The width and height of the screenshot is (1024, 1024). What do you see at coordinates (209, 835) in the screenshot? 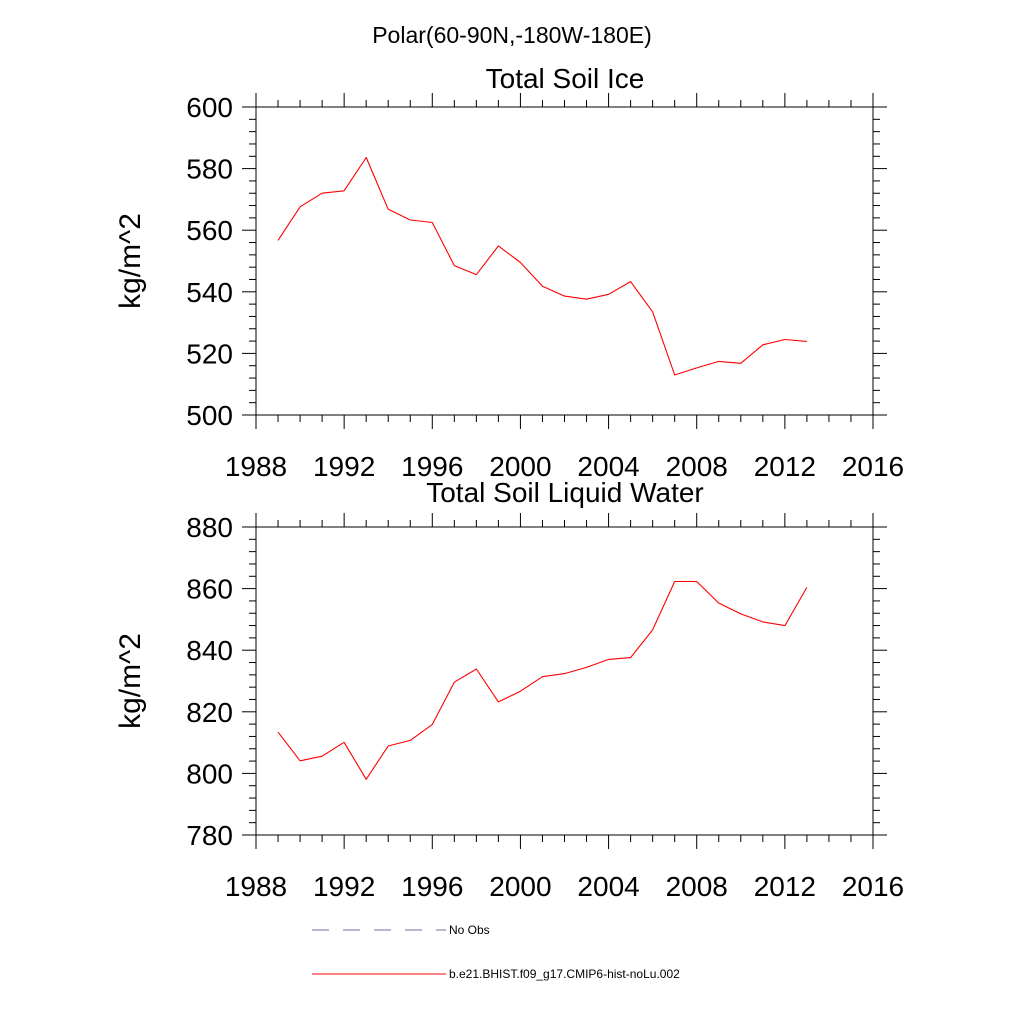
I see `y-tick-label: 780` at bounding box center [209, 835].